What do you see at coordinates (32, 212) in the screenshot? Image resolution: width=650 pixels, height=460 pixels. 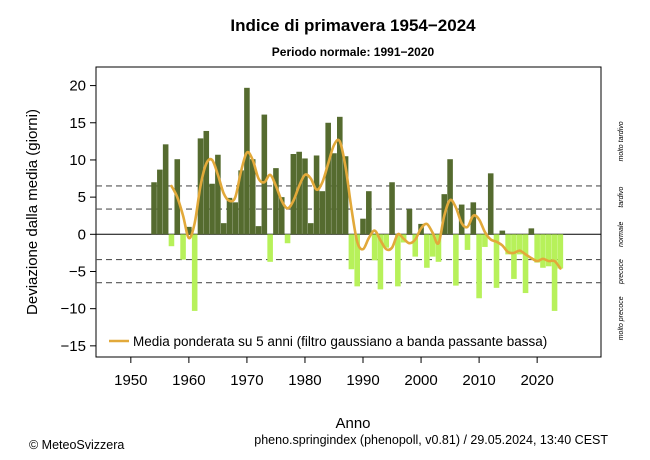 I see `y-axis-label: Deviazione dalla media (giorni)` at bounding box center [32, 212].